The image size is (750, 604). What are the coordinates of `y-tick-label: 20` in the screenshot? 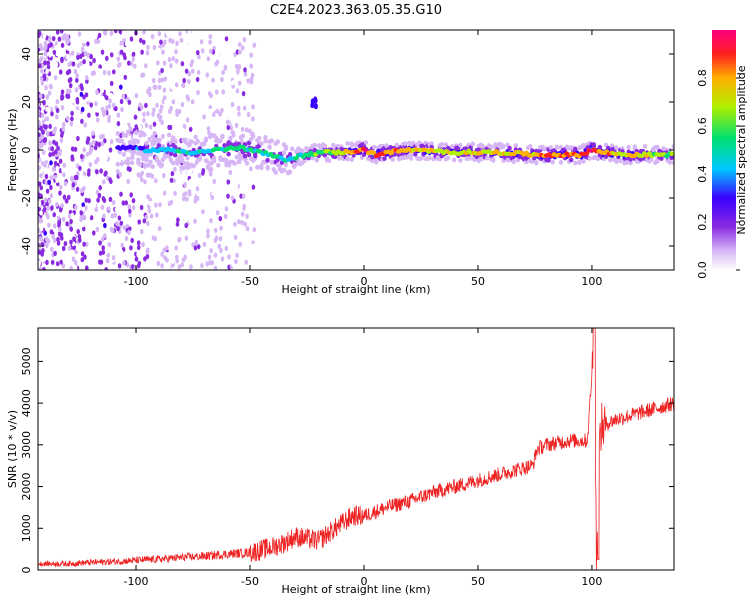 It's located at (26, 102).